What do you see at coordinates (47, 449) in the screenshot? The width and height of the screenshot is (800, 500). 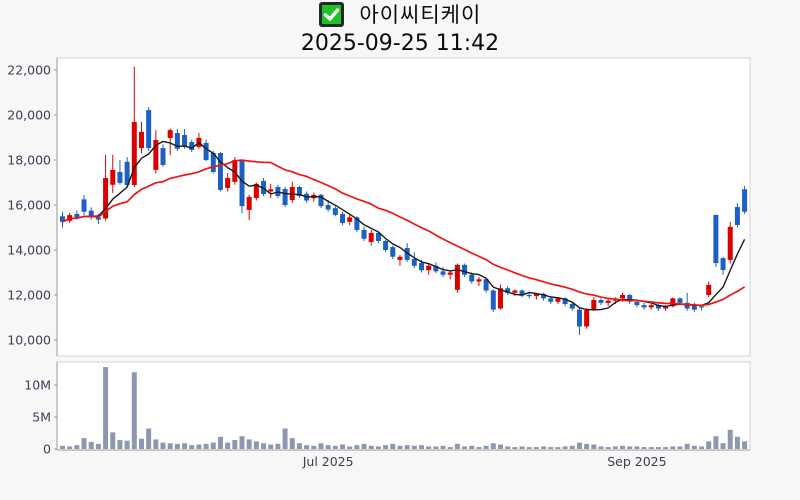 I see `svg-text: 0` at bounding box center [47, 449].